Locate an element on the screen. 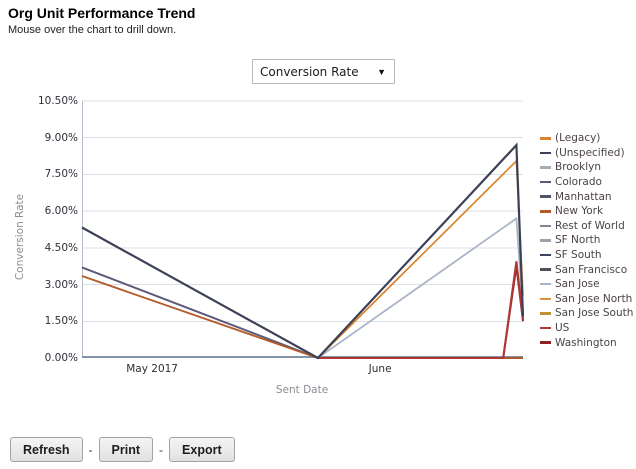 The height and width of the screenshot is (469, 636). legend-item-san-jose-south: San Jose South is located at coordinates (586, 313).